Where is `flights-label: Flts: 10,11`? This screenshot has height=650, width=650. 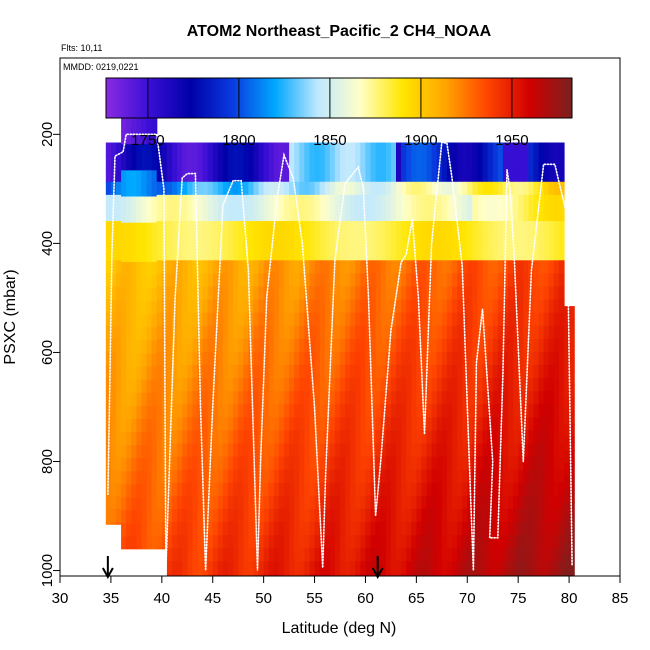 flights-label: Flts: 10,11 is located at coordinates (81, 48).